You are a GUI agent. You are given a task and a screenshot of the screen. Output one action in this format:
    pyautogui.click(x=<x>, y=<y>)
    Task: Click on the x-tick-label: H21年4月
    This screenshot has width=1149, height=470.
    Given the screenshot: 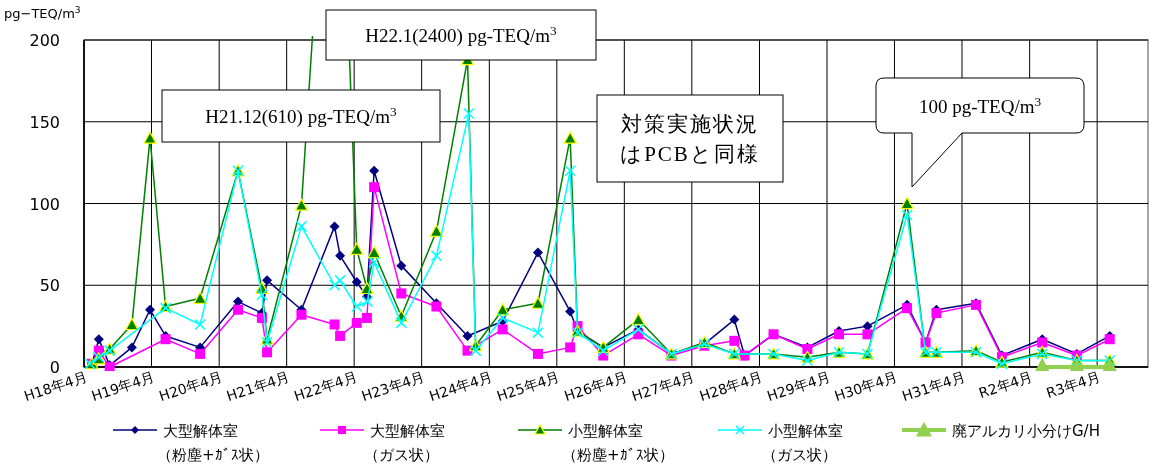 What is the action you would take?
    pyautogui.click(x=258, y=386)
    